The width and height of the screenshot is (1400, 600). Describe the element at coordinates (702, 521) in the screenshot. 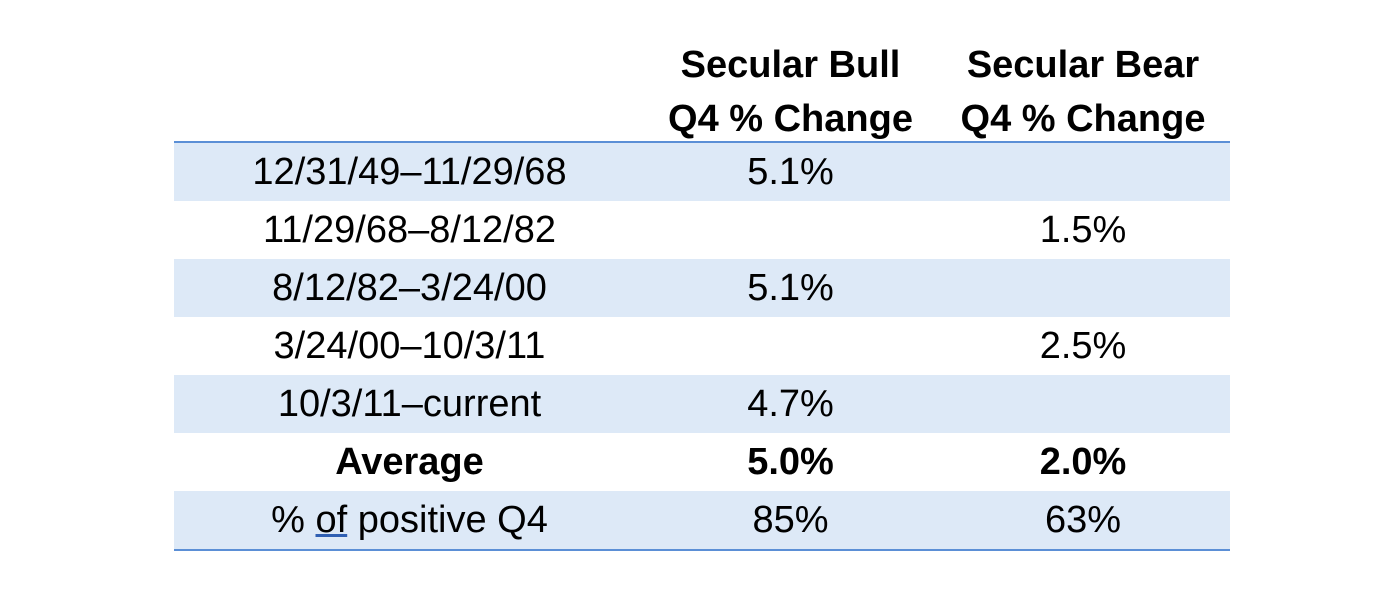

I see `positive-q4-row: % of positive Q4 85% 63%` at that location.